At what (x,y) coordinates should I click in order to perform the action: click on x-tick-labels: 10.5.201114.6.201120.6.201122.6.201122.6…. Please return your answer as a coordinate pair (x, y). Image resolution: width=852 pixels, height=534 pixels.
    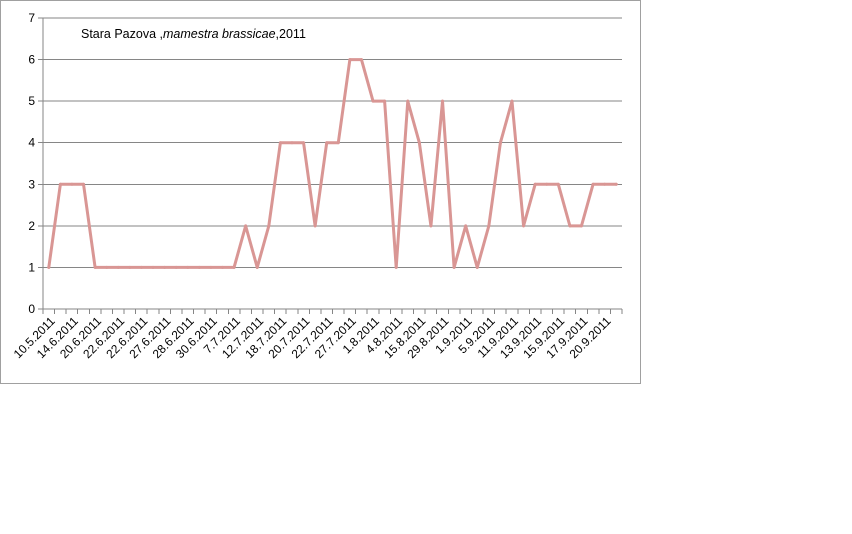
    Looking at the image, I should click on (312, 337).